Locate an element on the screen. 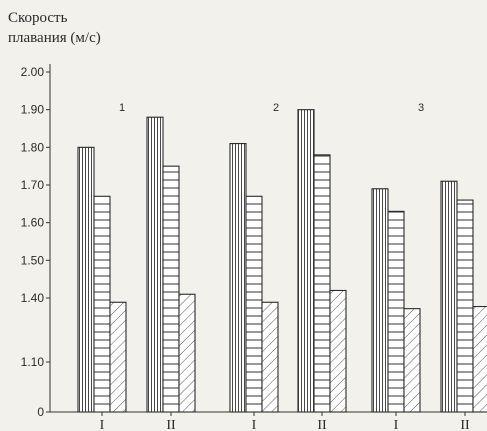 The image size is (487, 431). group-label: 3 is located at coordinates (421, 108).